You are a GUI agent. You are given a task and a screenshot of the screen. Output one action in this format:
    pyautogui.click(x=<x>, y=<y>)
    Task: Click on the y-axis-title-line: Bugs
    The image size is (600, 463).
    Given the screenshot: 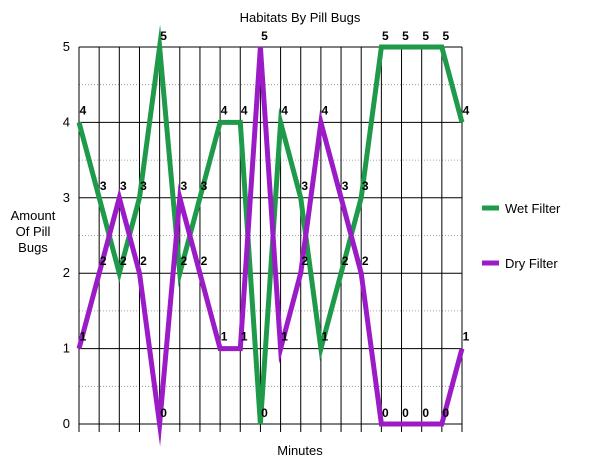 What is the action you would take?
    pyautogui.click(x=33, y=247)
    